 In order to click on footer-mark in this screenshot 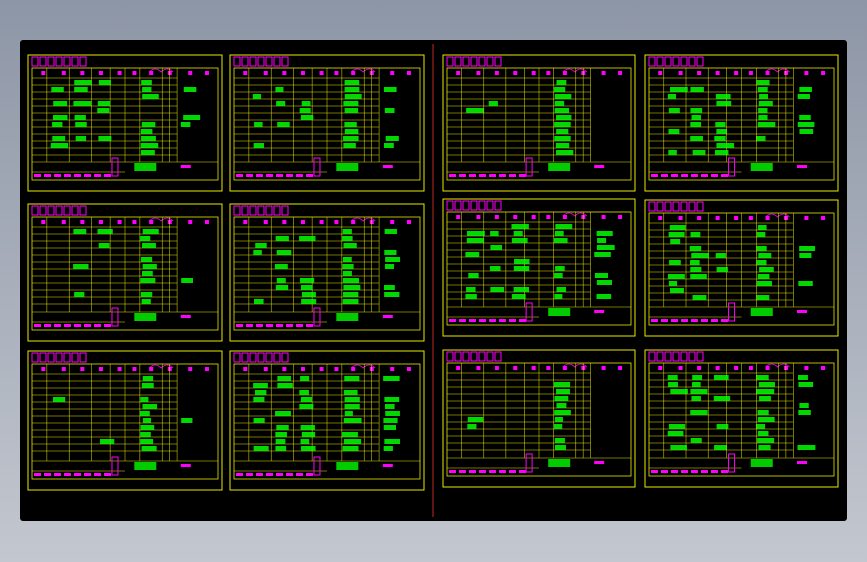, I will do `click(387, 316)`.